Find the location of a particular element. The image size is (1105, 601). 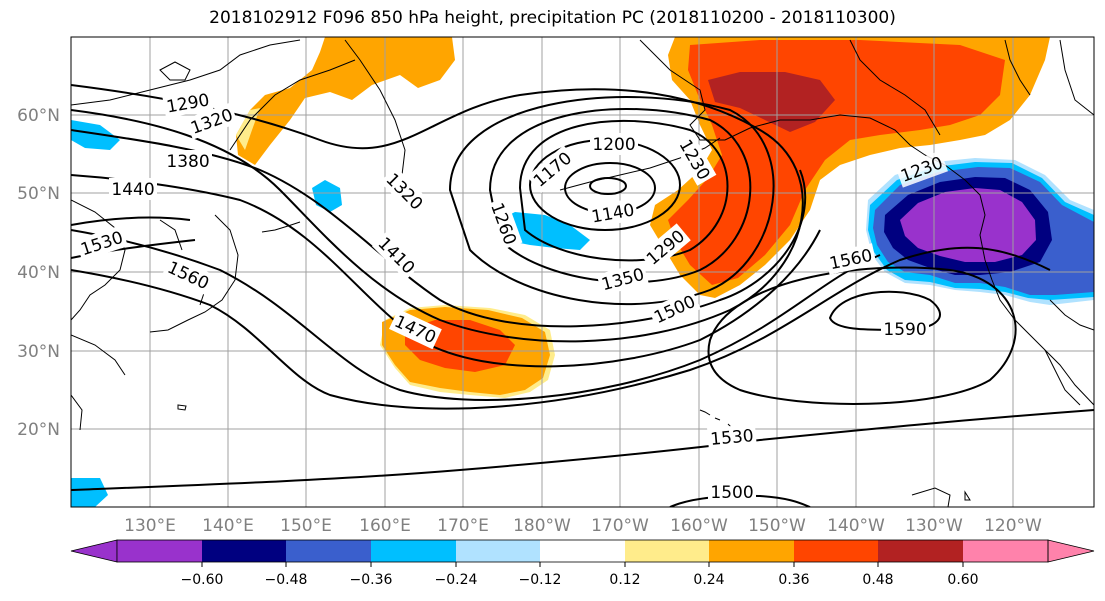

shade-positive-okhotsk is located at coordinates (345, 101).